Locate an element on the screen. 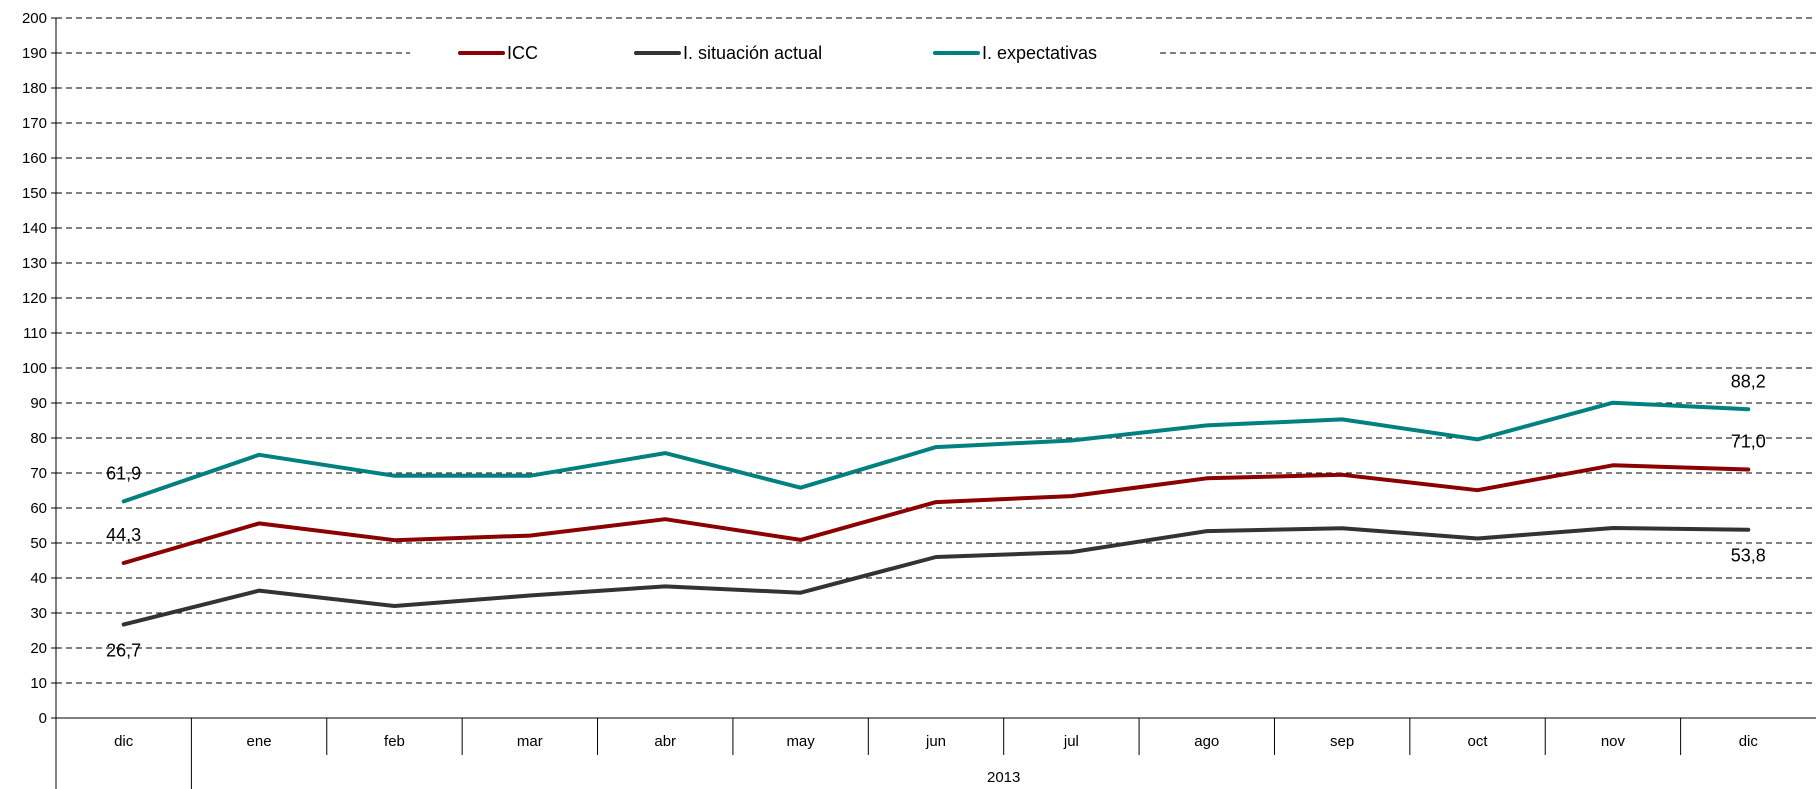 The image size is (1816, 789). legend-label: ICC is located at coordinates (522, 53).